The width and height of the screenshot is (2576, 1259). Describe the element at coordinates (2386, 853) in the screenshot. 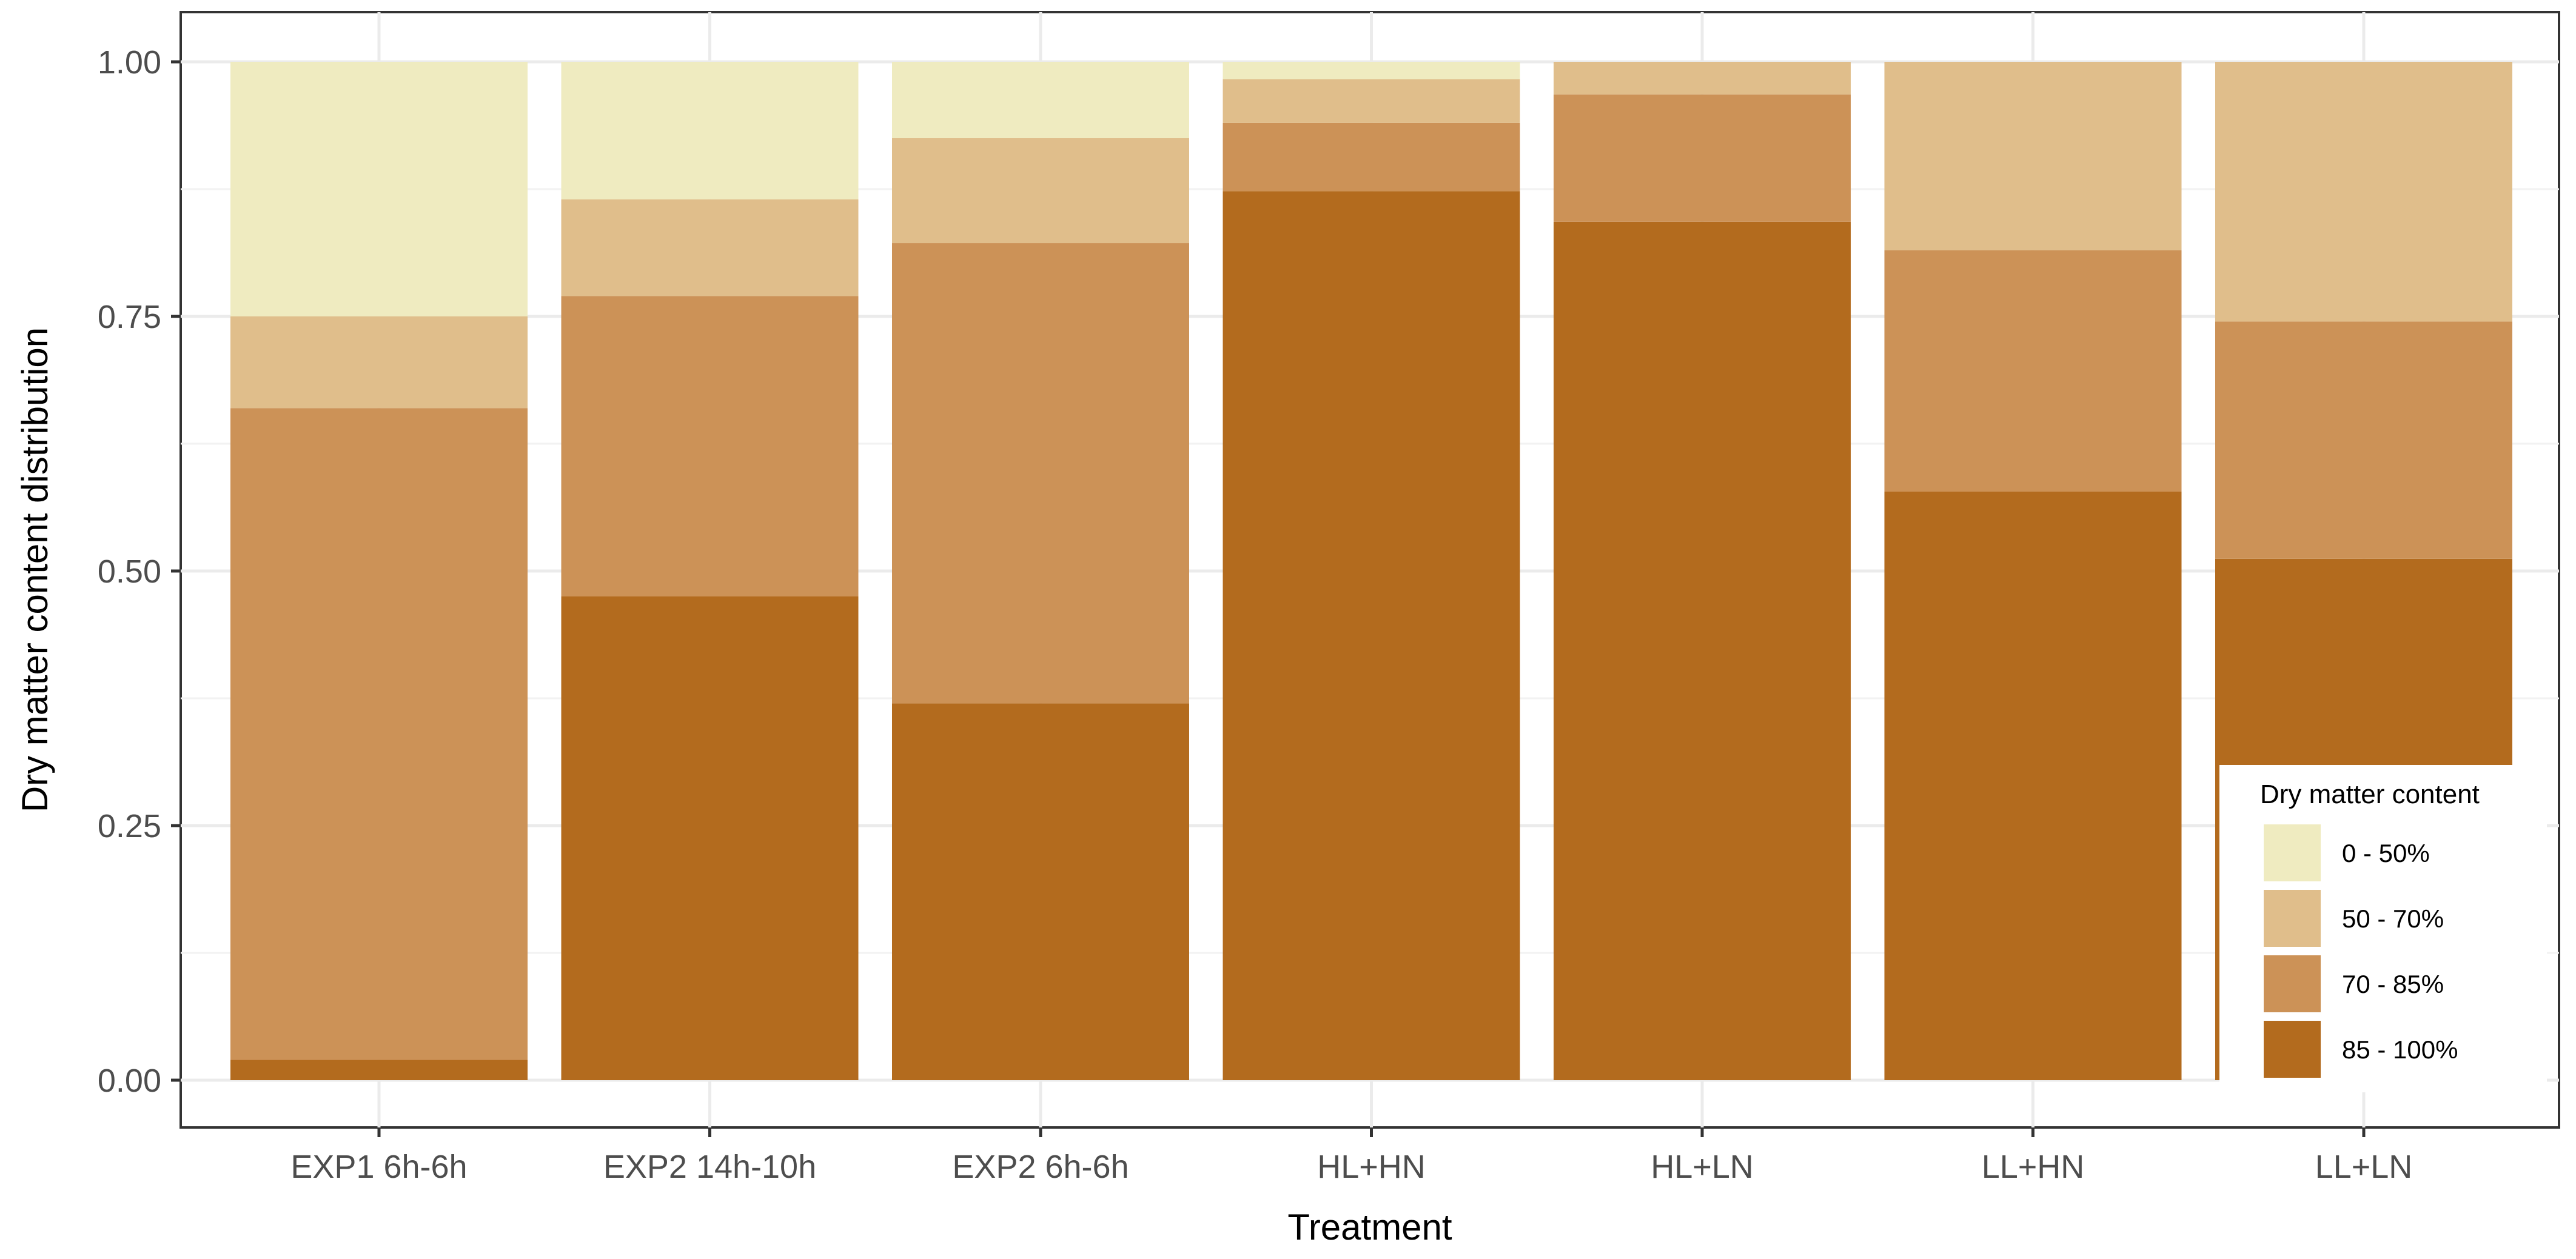

I see `legend-label: 0 - 50%` at that location.